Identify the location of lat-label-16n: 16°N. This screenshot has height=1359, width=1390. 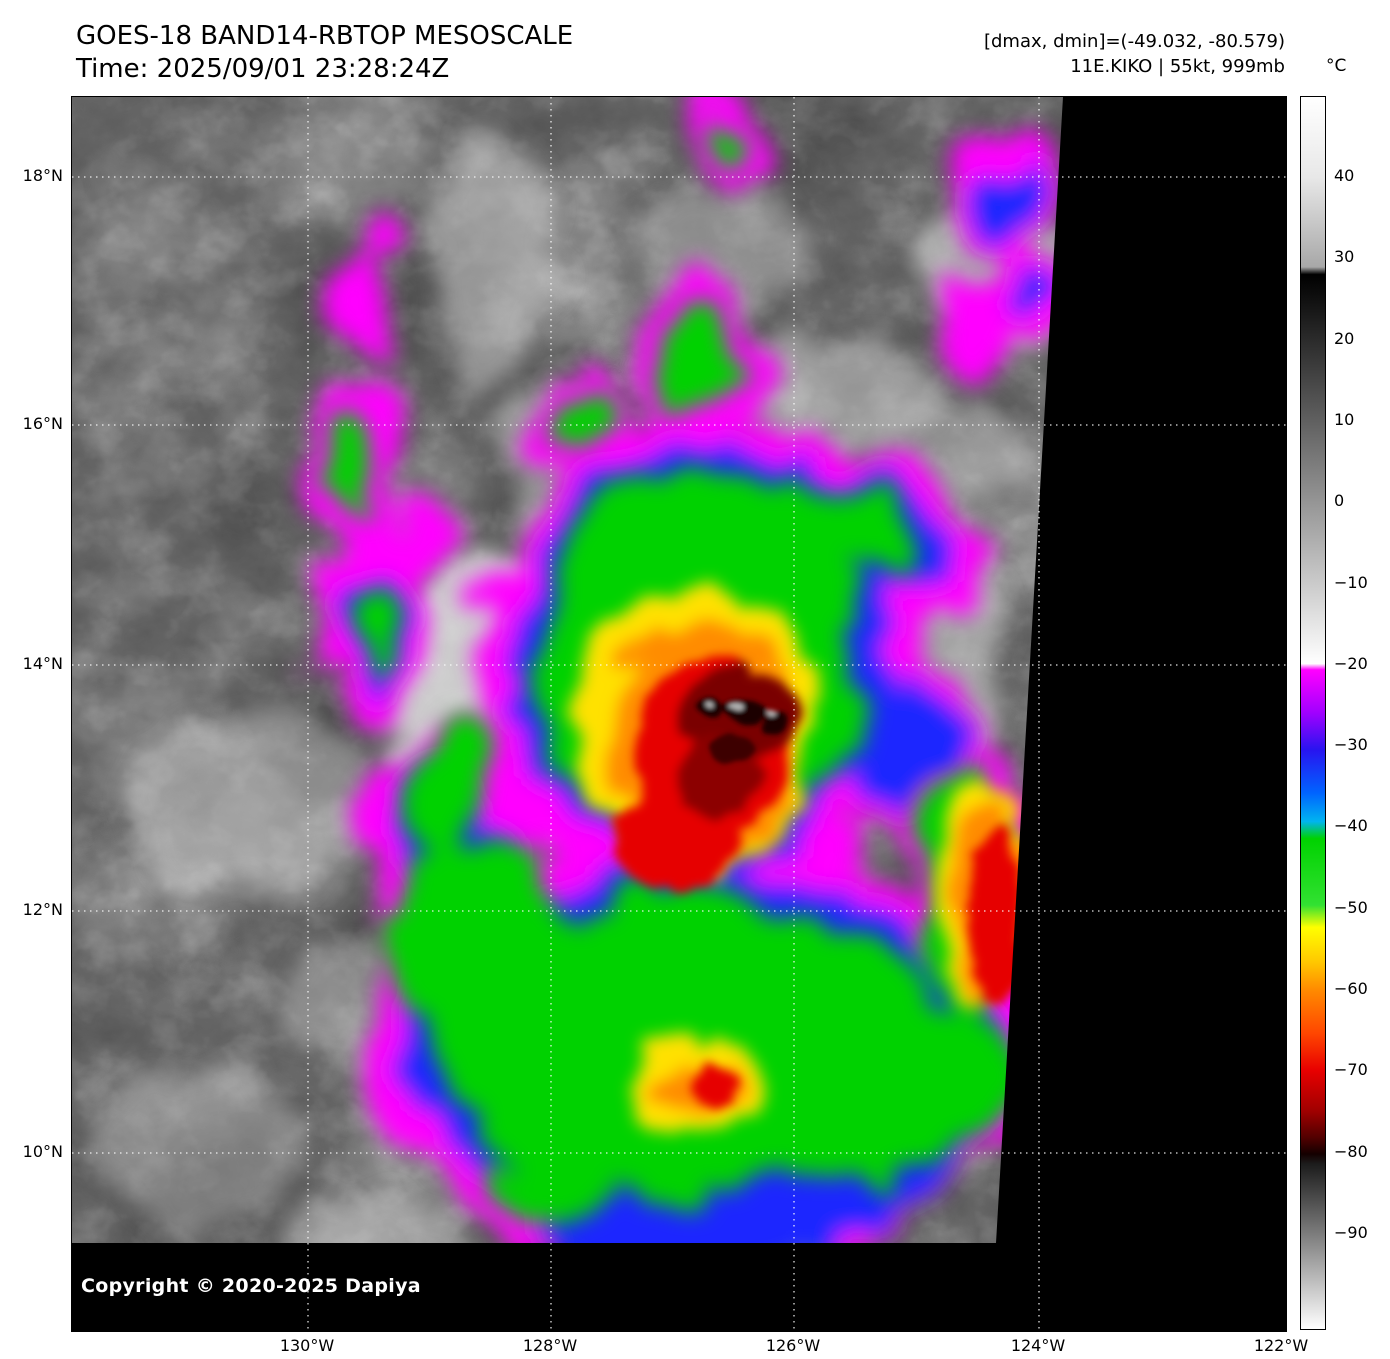
(42, 423).